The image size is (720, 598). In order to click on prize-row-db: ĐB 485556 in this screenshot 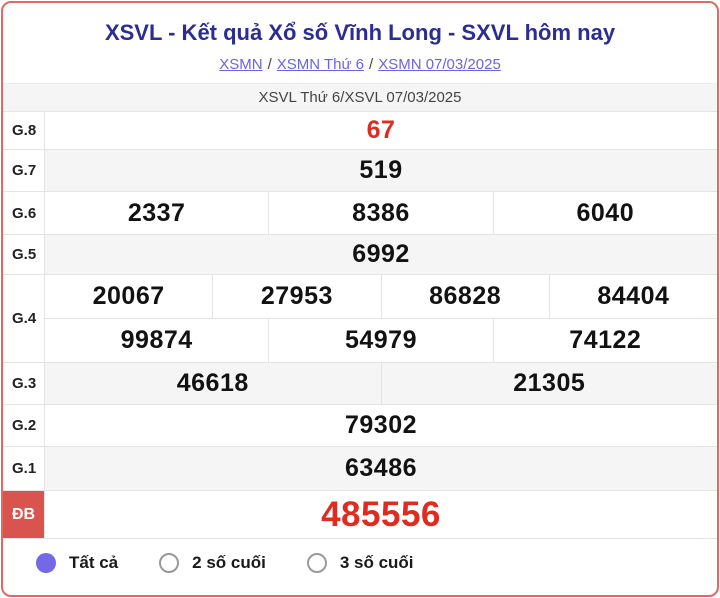, I will do `click(360, 514)`.